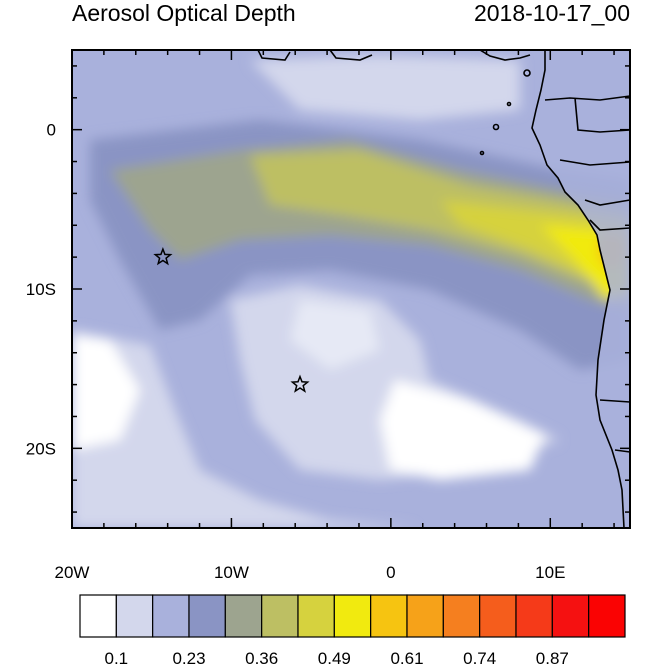 This screenshot has height=667, width=650. I want to click on aod-plume-middle, so click(440, 220).